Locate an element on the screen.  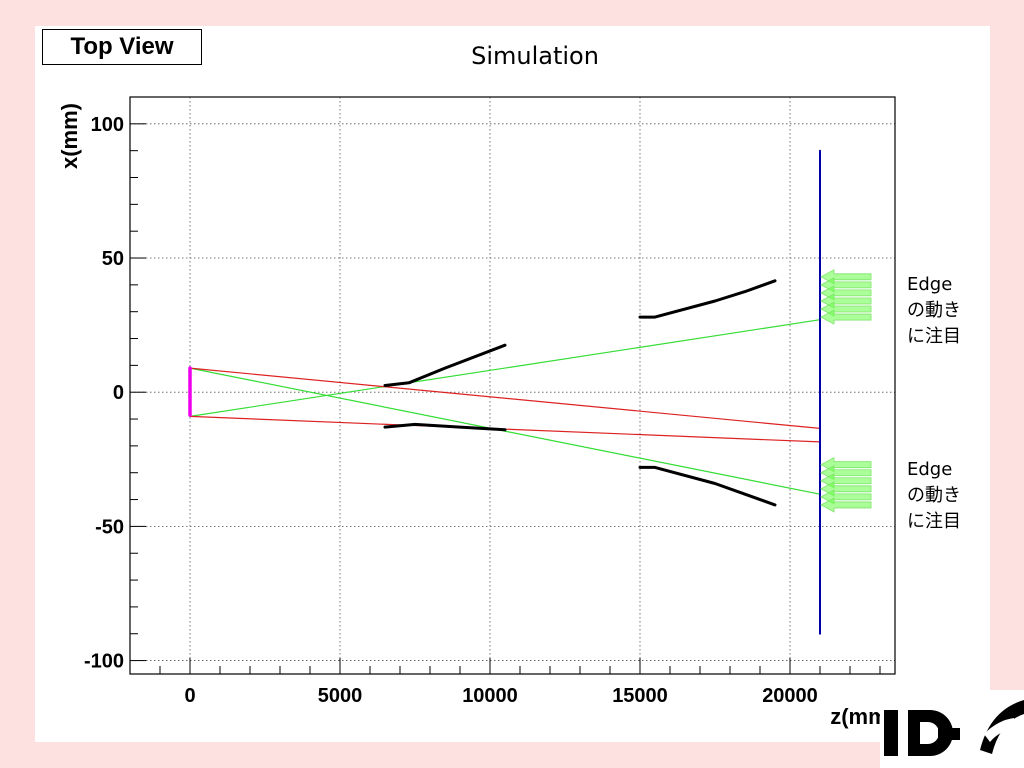
annotation-lower-line3: に注目 is located at coordinates (934, 521).